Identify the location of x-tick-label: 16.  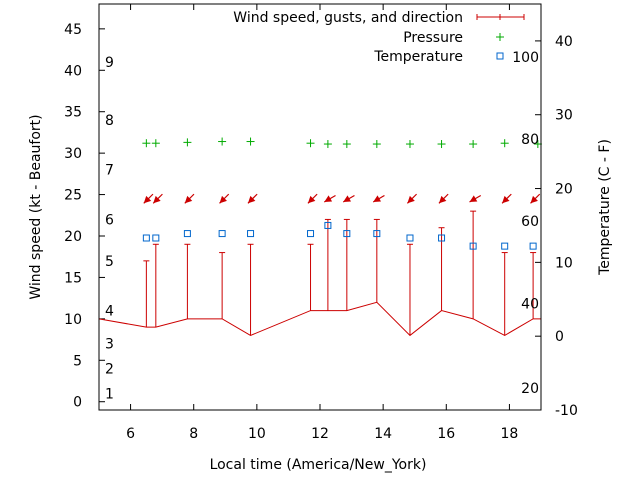
(446, 434).